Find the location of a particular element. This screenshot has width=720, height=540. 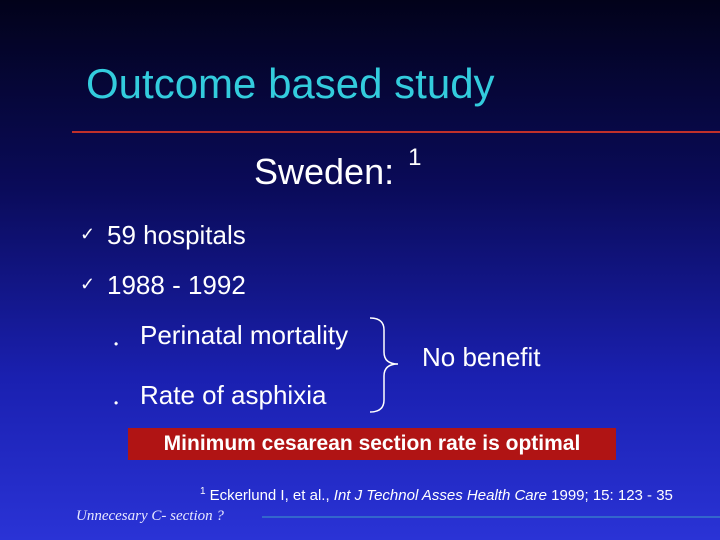

conclusion-callout: Minimum cesarean section rate is optimal is located at coordinates (372, 444).